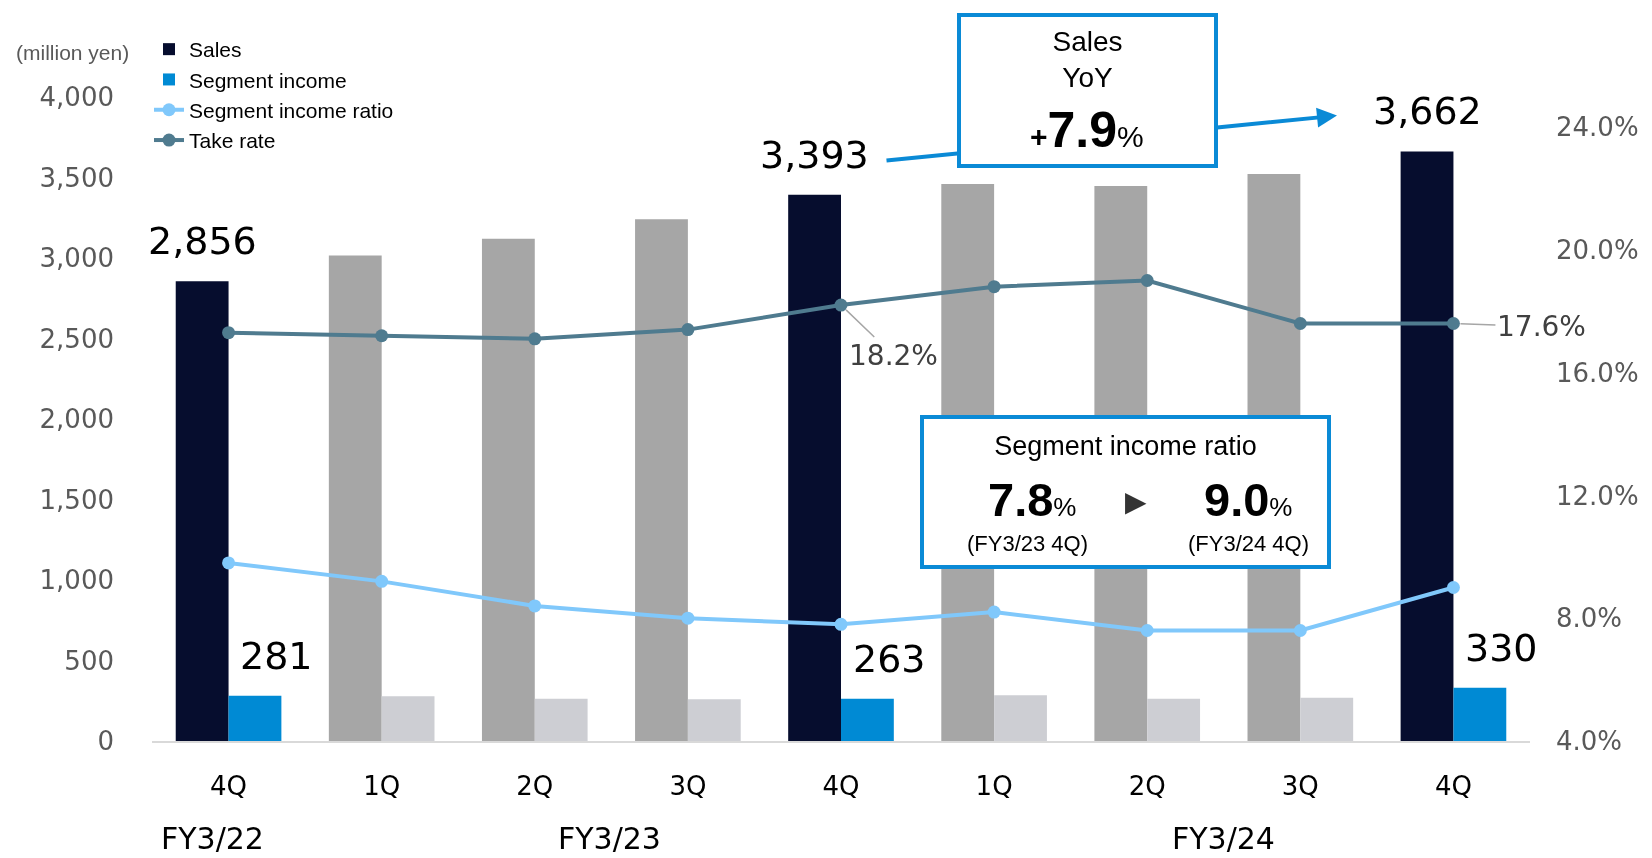  I want to click on annotation: Sales YoY +7.9%, so click(1087, 92).